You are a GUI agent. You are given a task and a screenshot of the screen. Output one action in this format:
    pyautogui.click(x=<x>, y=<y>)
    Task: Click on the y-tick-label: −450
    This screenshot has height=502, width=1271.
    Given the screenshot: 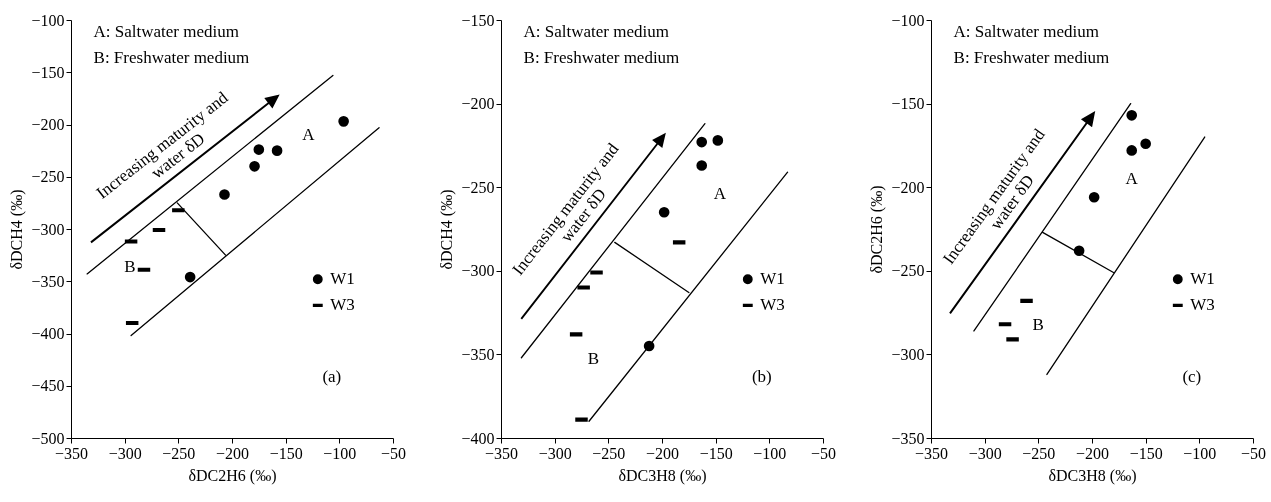 What is the action you would take?
    pyautogui.click(x=48, y=386)
    